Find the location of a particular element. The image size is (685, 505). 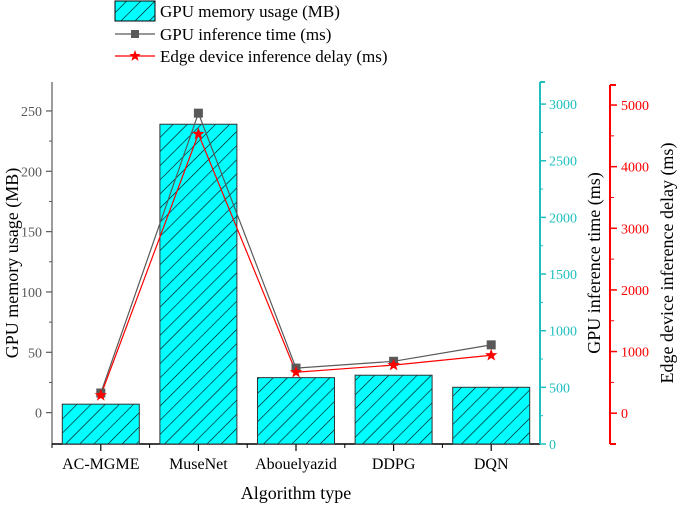

gpu-time-tick-label: 500 is located at coordinates (559, 388).